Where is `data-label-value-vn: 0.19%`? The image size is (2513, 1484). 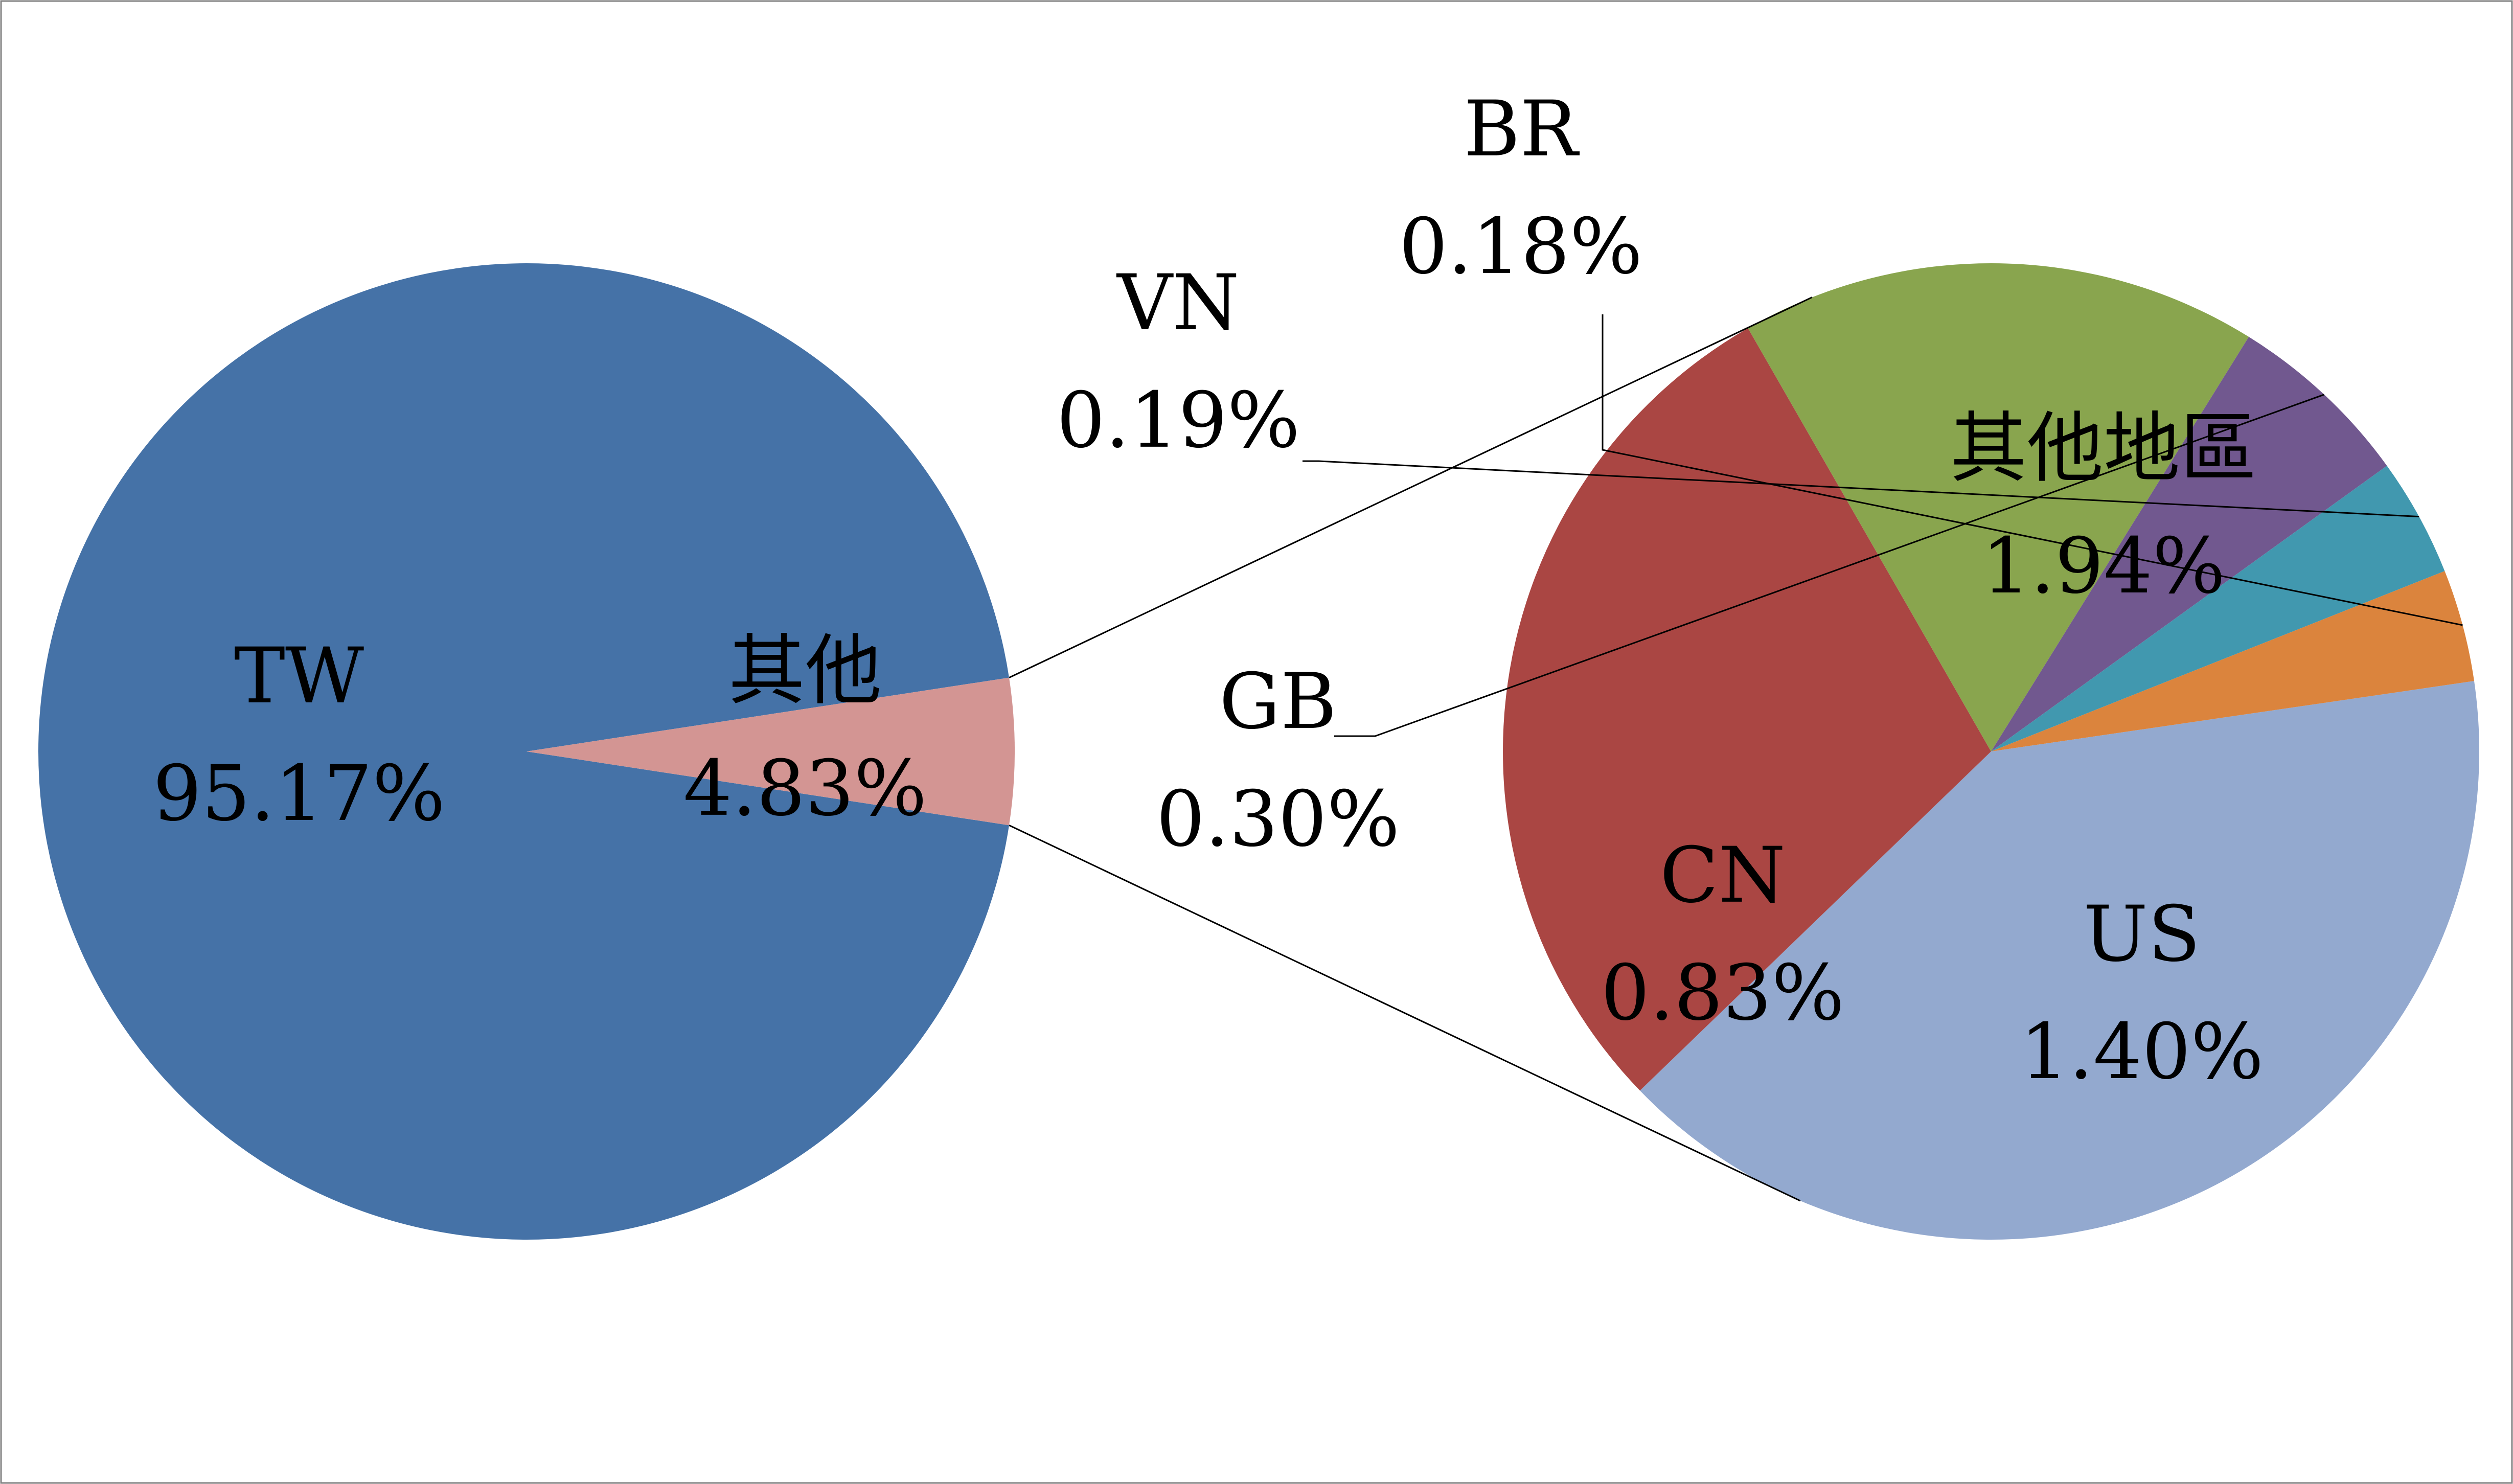 data-label-value-vn: 0.19% is located at coordinates (1179, 421).